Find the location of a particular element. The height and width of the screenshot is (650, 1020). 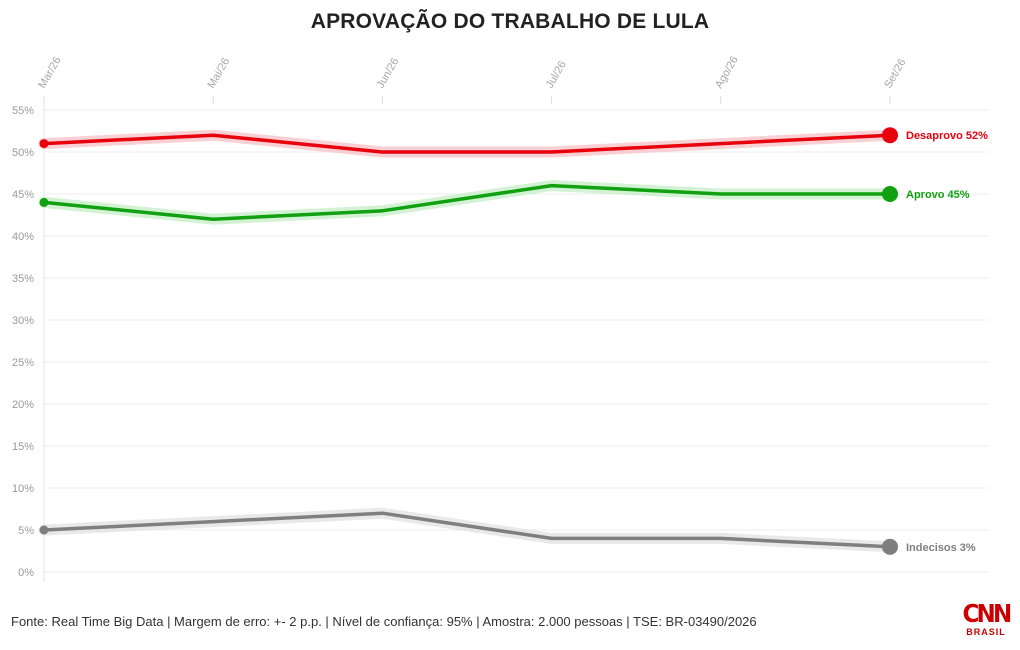

x-tick-label: Mai/26 is located at coordinates (218, 73).